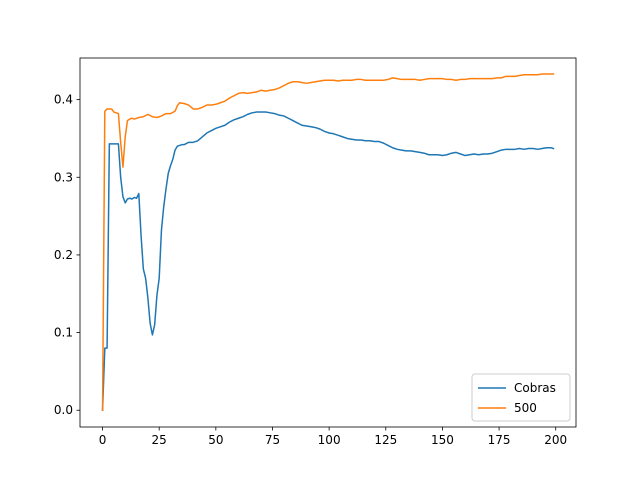  Describe the element at coordinates (499, 440) in the screenshot. I see `x-tick-label: 175` at that location.